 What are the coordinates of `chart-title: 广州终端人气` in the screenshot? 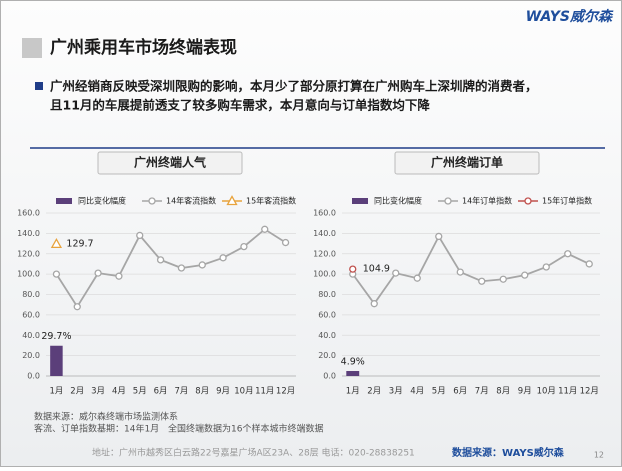 It's located at (170, 162).